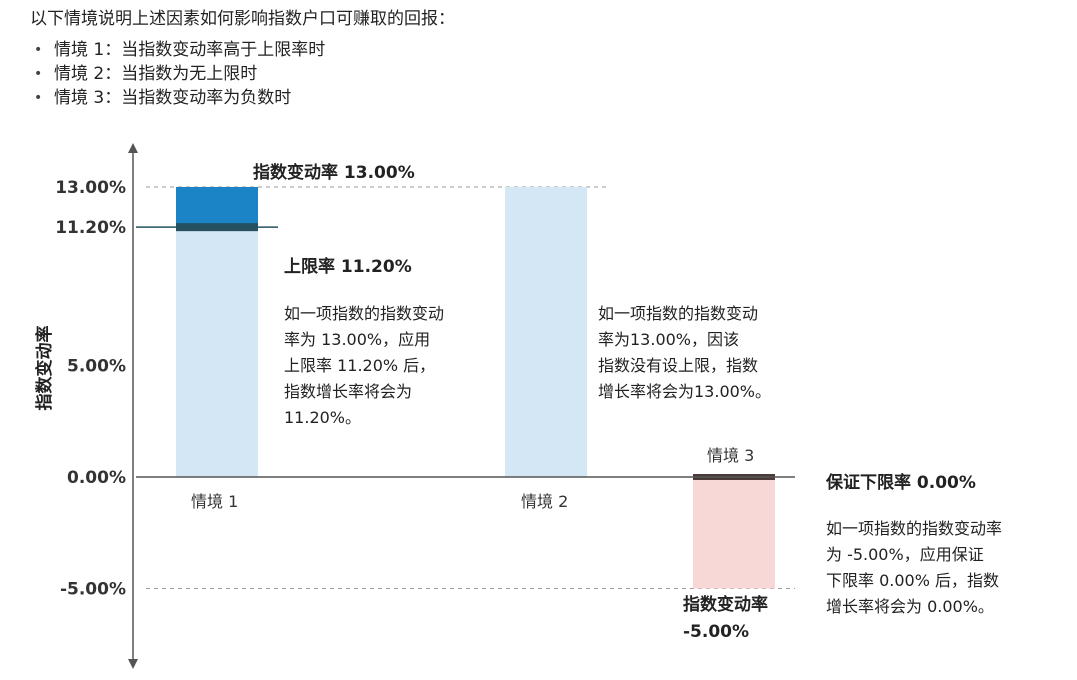 The image size is (1077, 680). I want to click on note3-line: 增长率将会为 0.00%。, so click(910, 606).